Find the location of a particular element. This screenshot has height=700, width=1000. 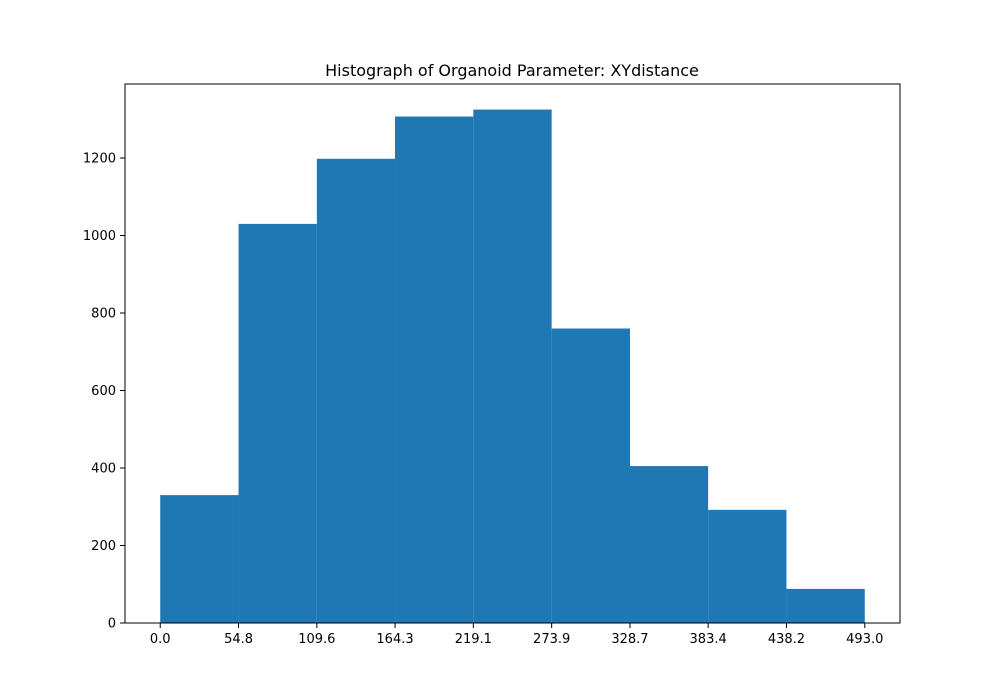

x-tick-label: 164.3 is located at coordinates (394, 639).